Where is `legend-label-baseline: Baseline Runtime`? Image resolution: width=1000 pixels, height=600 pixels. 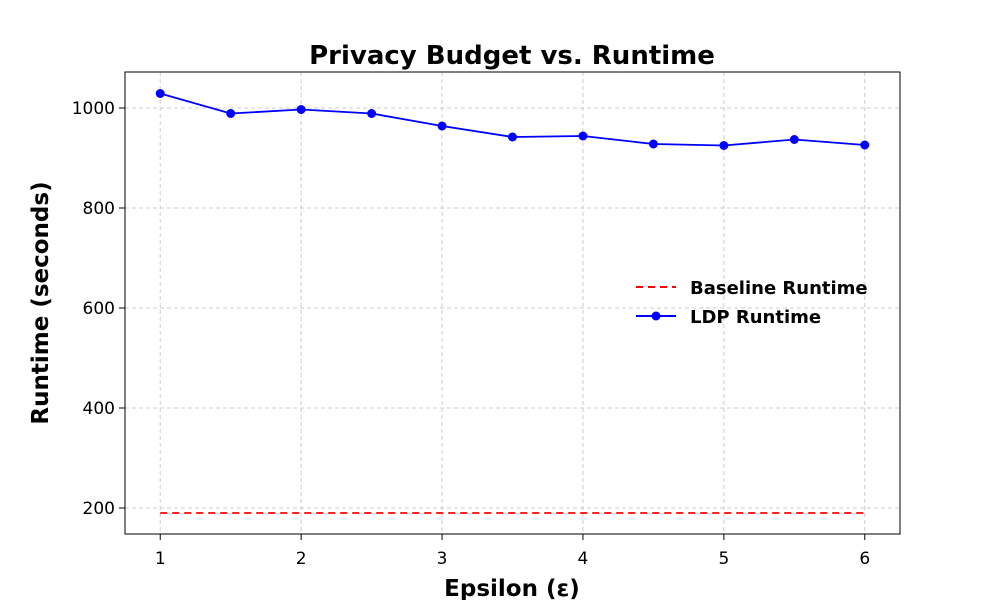
legend-label-baseline: Baseline Runtime is located at coordinates (779, 288).